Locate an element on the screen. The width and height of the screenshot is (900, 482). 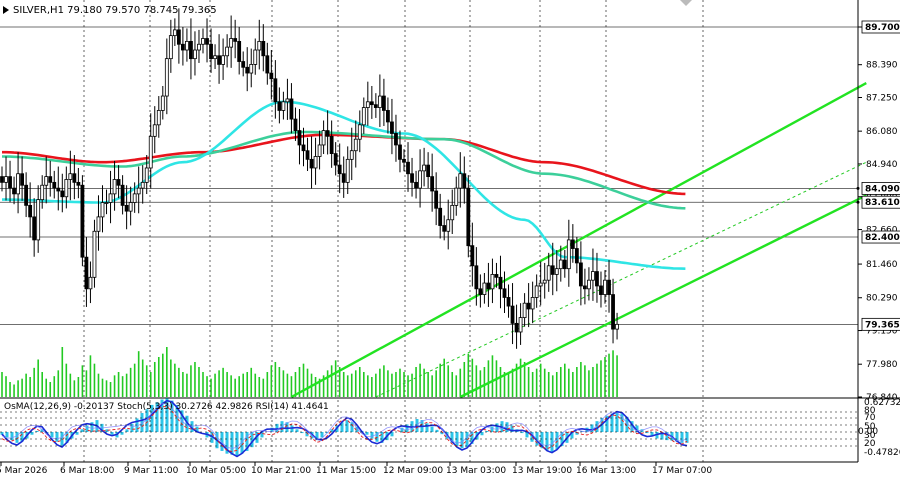
time-label: 6 Mar 18:00 is located at coordinates (87, 471).